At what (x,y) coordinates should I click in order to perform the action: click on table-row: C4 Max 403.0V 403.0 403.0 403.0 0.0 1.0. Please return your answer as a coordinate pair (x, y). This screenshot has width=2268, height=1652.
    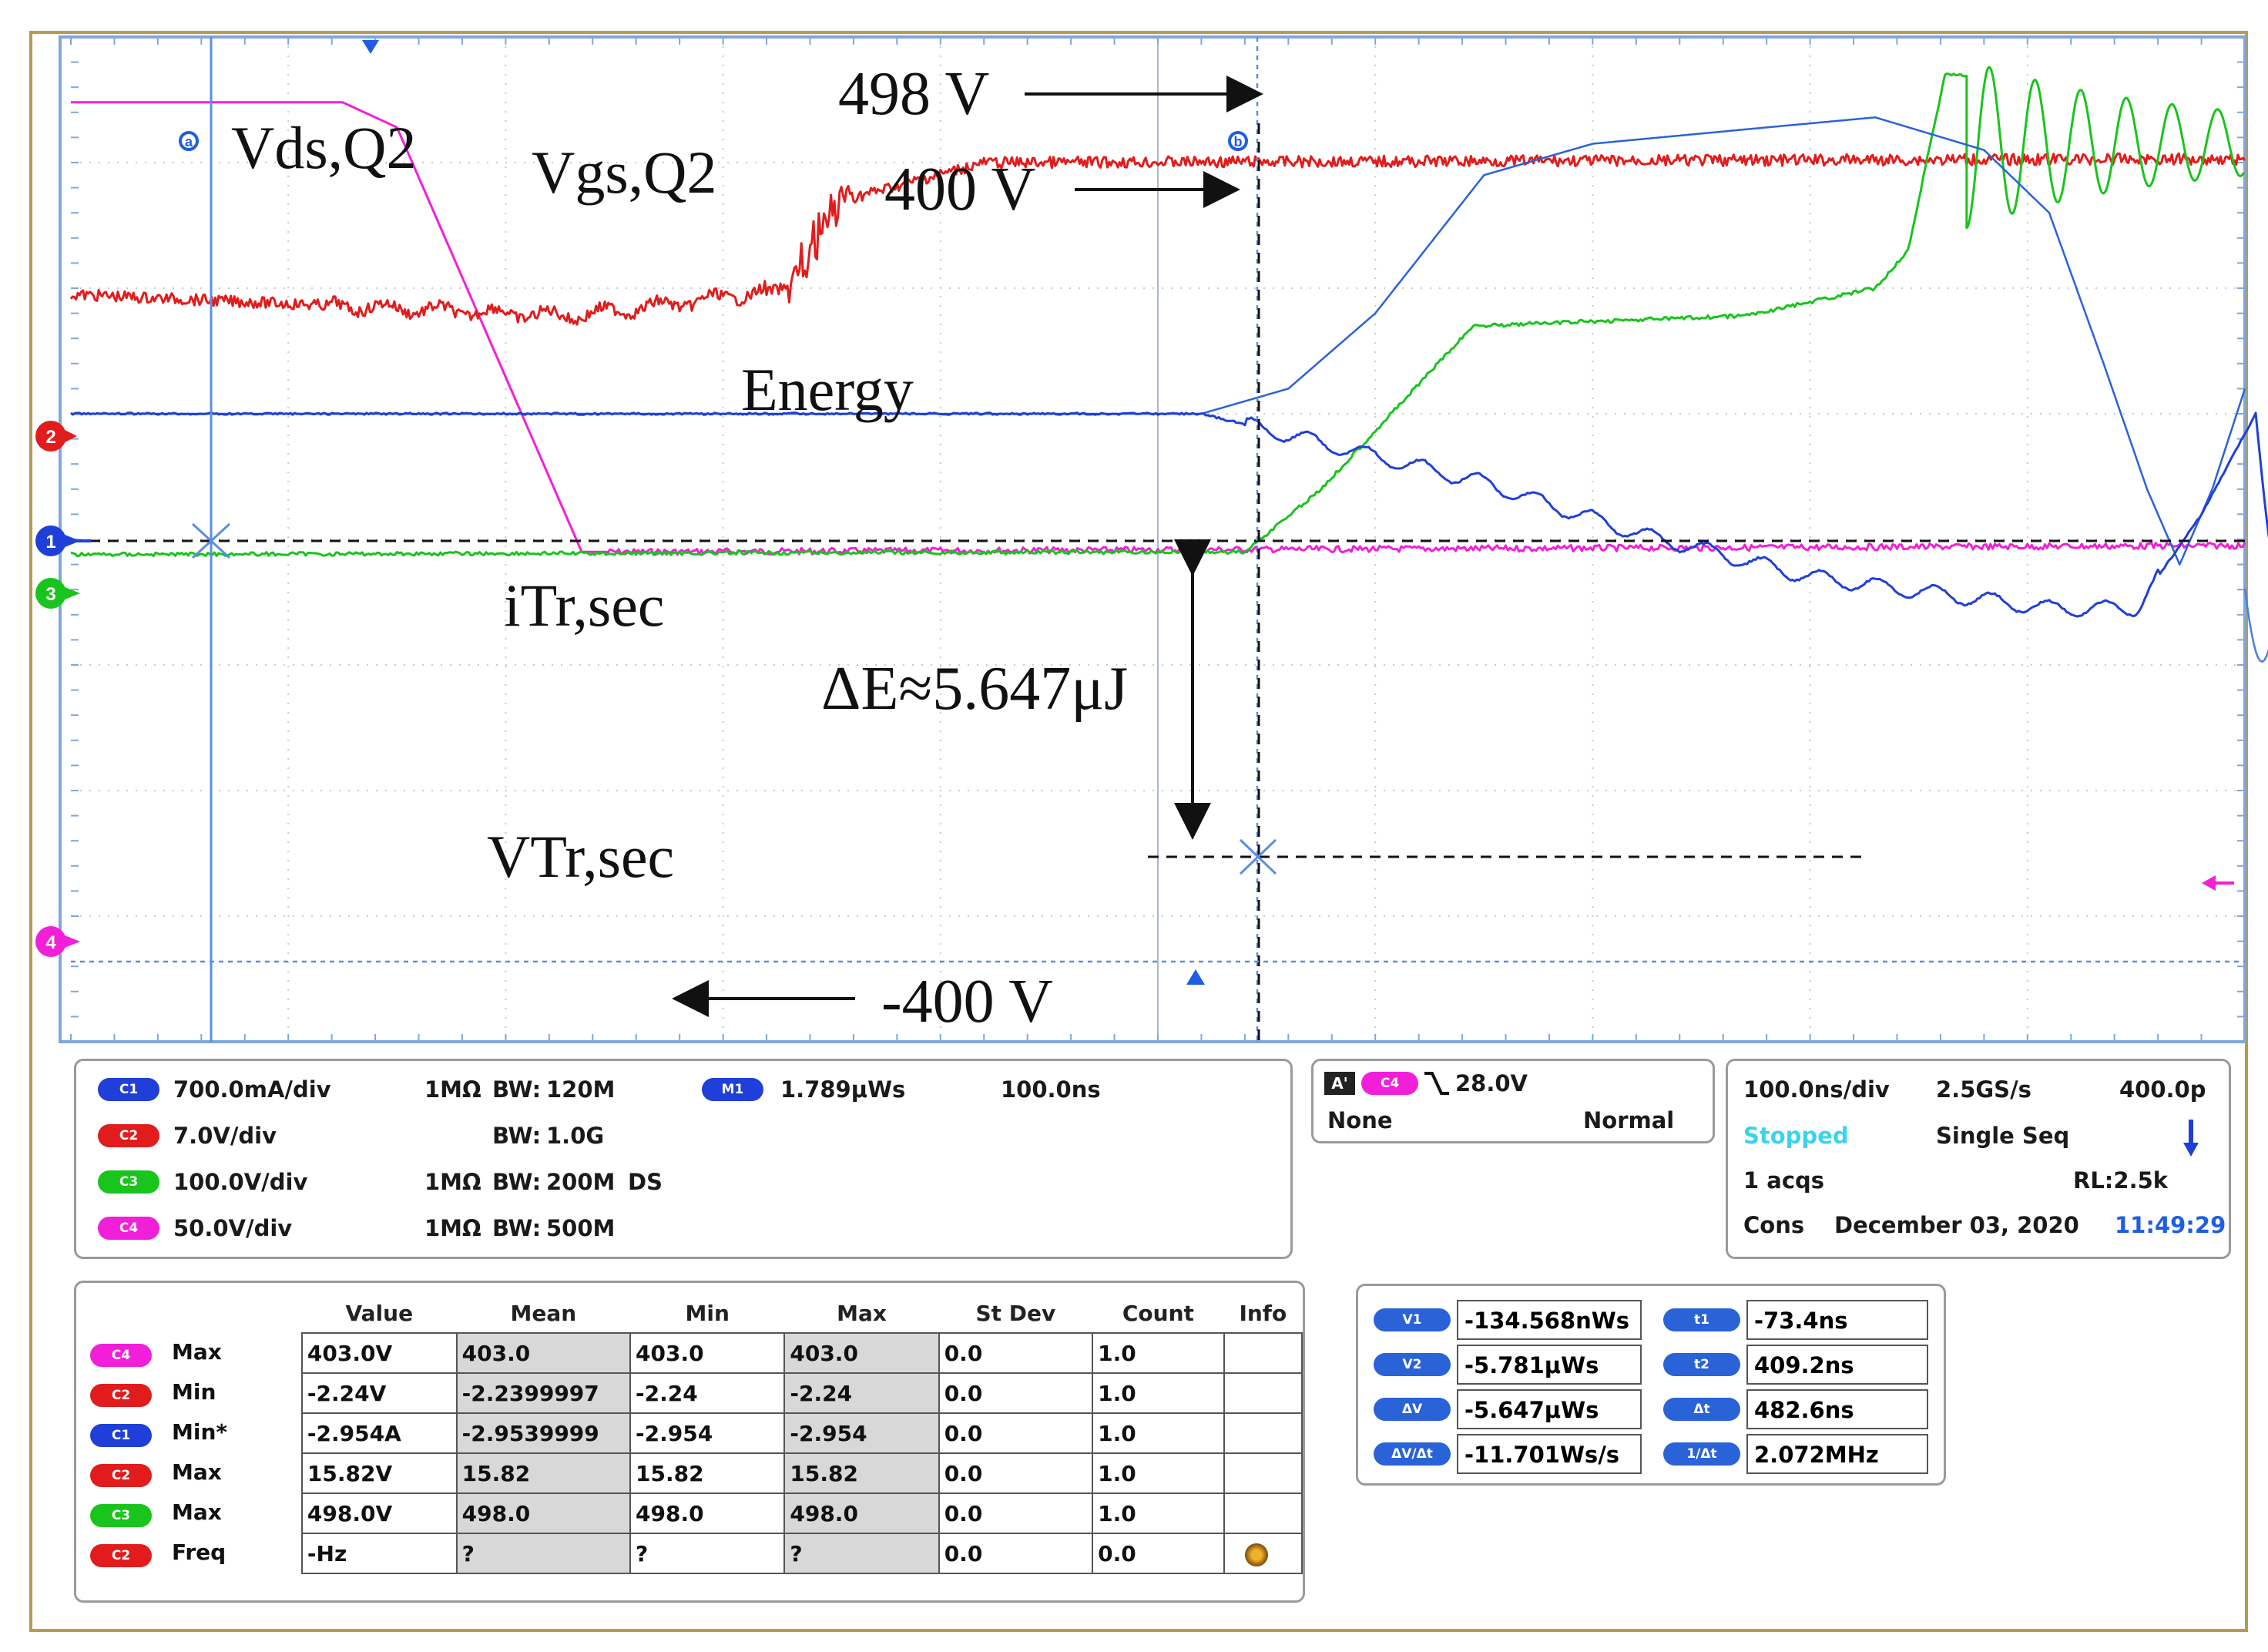
    Looking at the image, I should click on (691, 1353).